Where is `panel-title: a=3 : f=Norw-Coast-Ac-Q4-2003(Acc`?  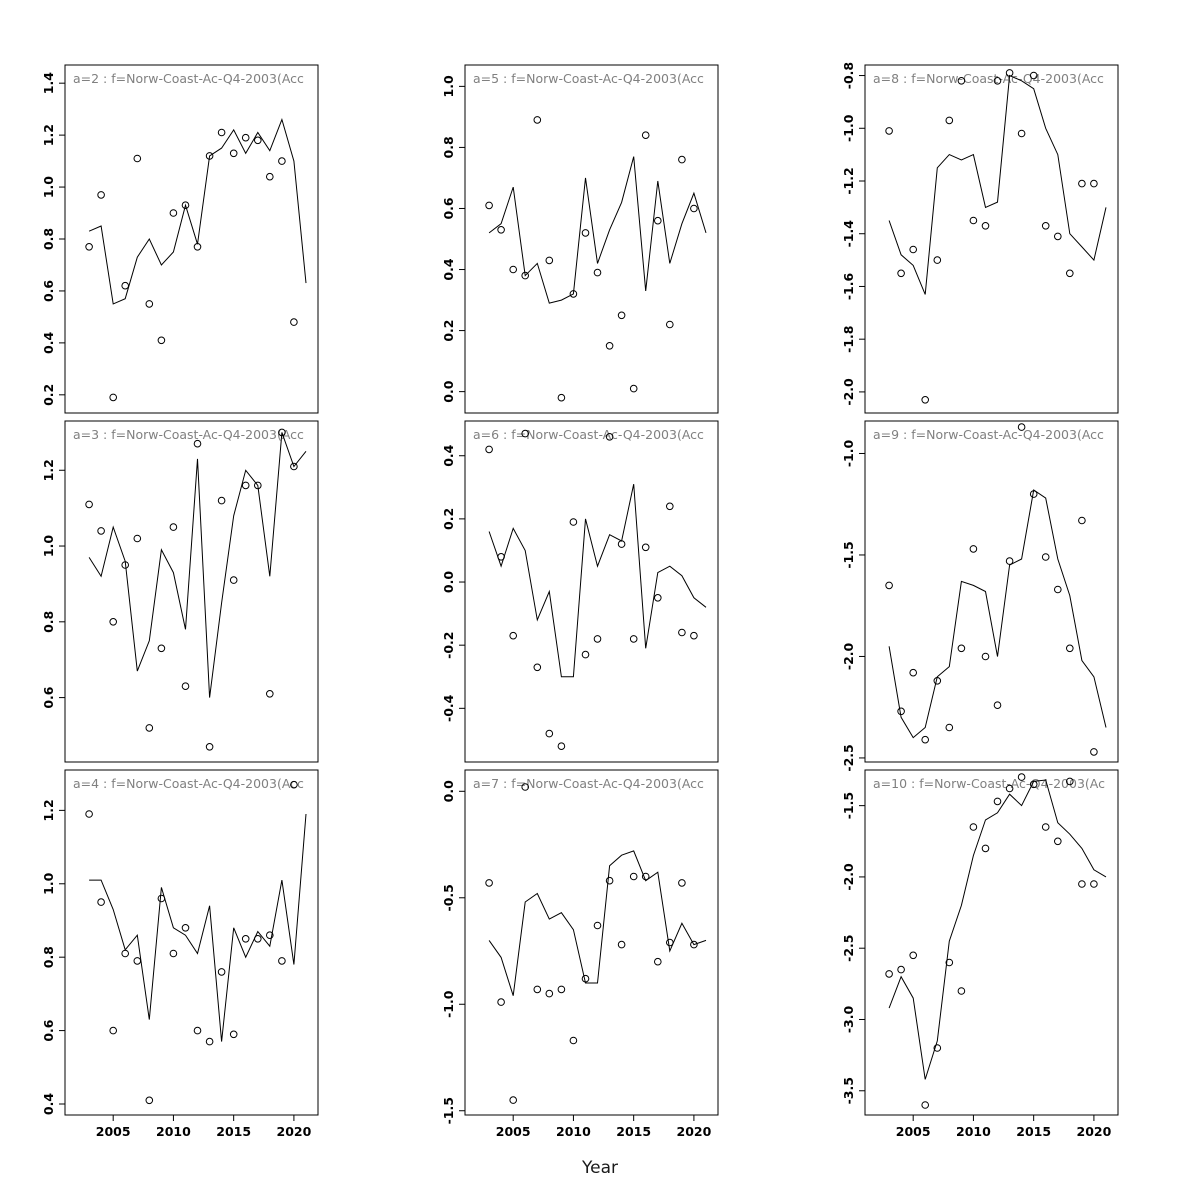
panel-title: a=3 : f=Norw-Coast-Ac-Q4-2003(Acc is located at coordinates (188, 434).